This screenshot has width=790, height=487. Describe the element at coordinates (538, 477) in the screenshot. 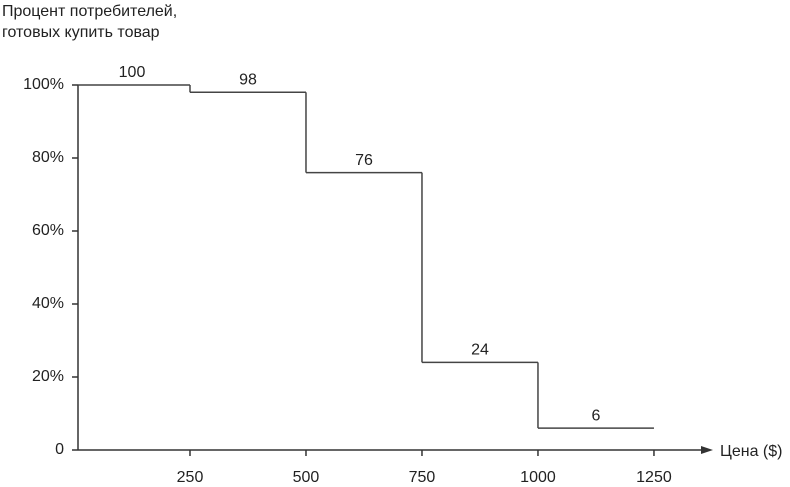

I see `x-tick-label: 1000` at that location.